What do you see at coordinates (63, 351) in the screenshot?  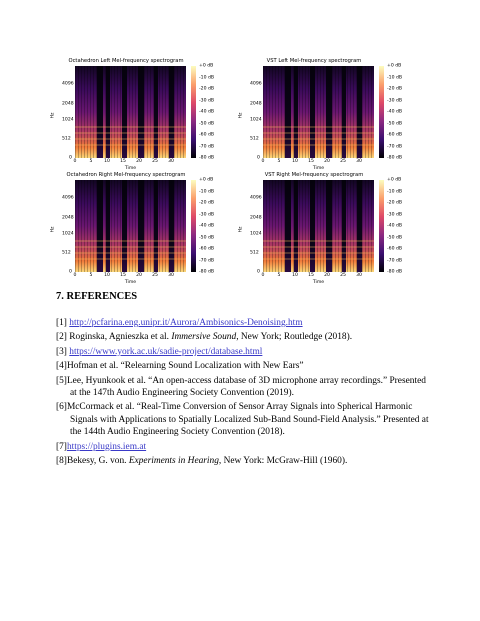 I see `reference-number: [3]` at bounding box center [63, 351].